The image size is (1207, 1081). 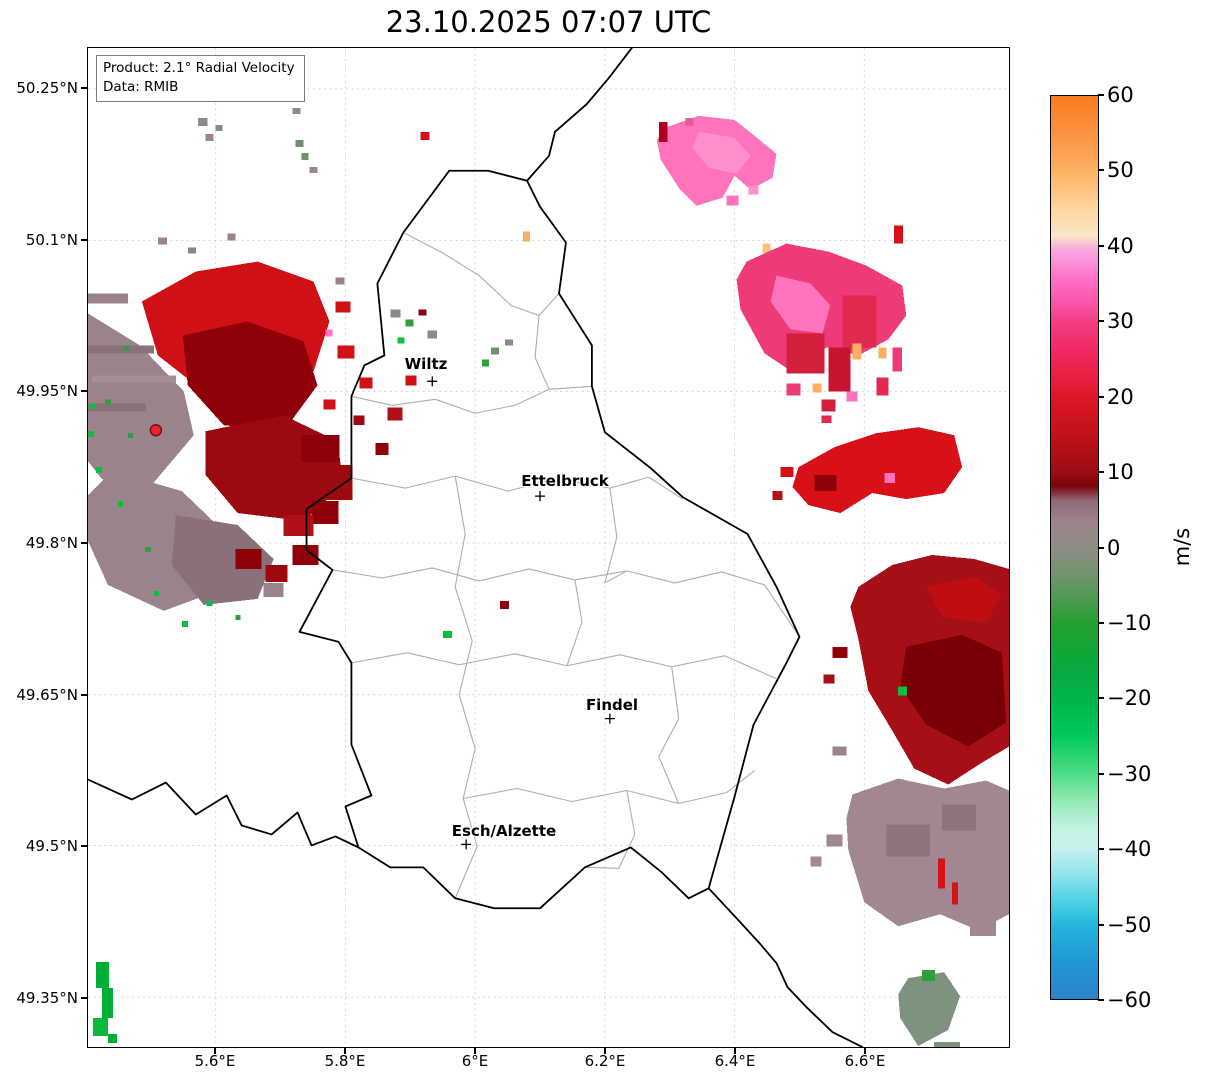 I want to click on radar-echo-southwest-green, so click(x=104, y=1003).